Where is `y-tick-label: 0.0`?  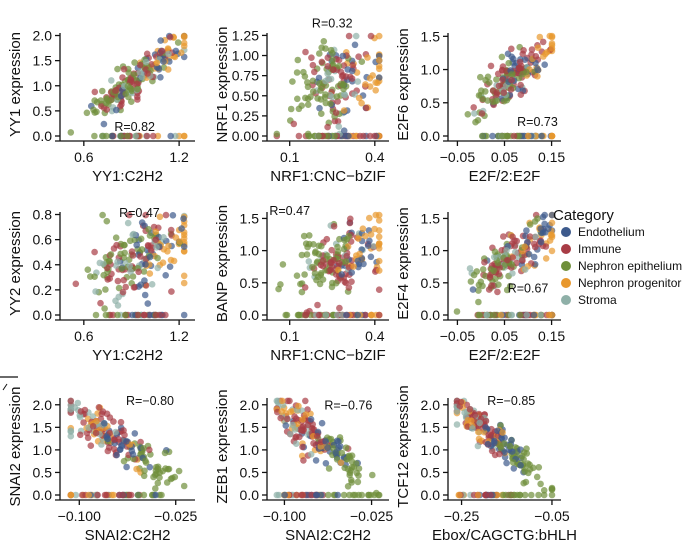
y-tick-label: 0.0 is located at coordinates (431, 136).